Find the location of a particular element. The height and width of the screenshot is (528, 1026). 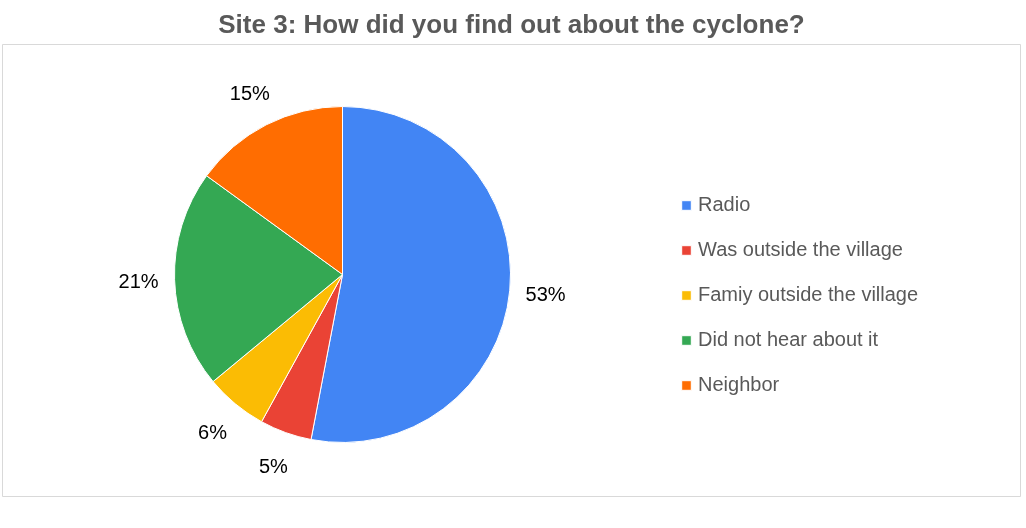

legend-label: Neighbor is located at coordinates (739, 384).